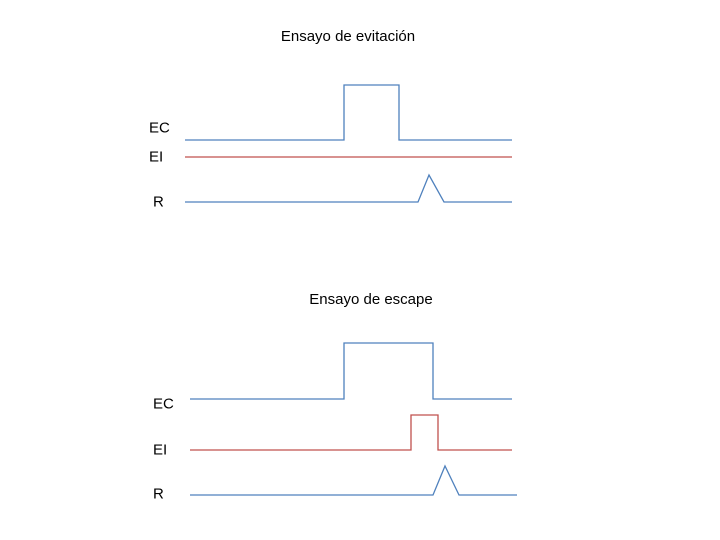  Describe the element at coordinates (351, 432) in the screenshot. I see `escape-ei-trace` at that location.